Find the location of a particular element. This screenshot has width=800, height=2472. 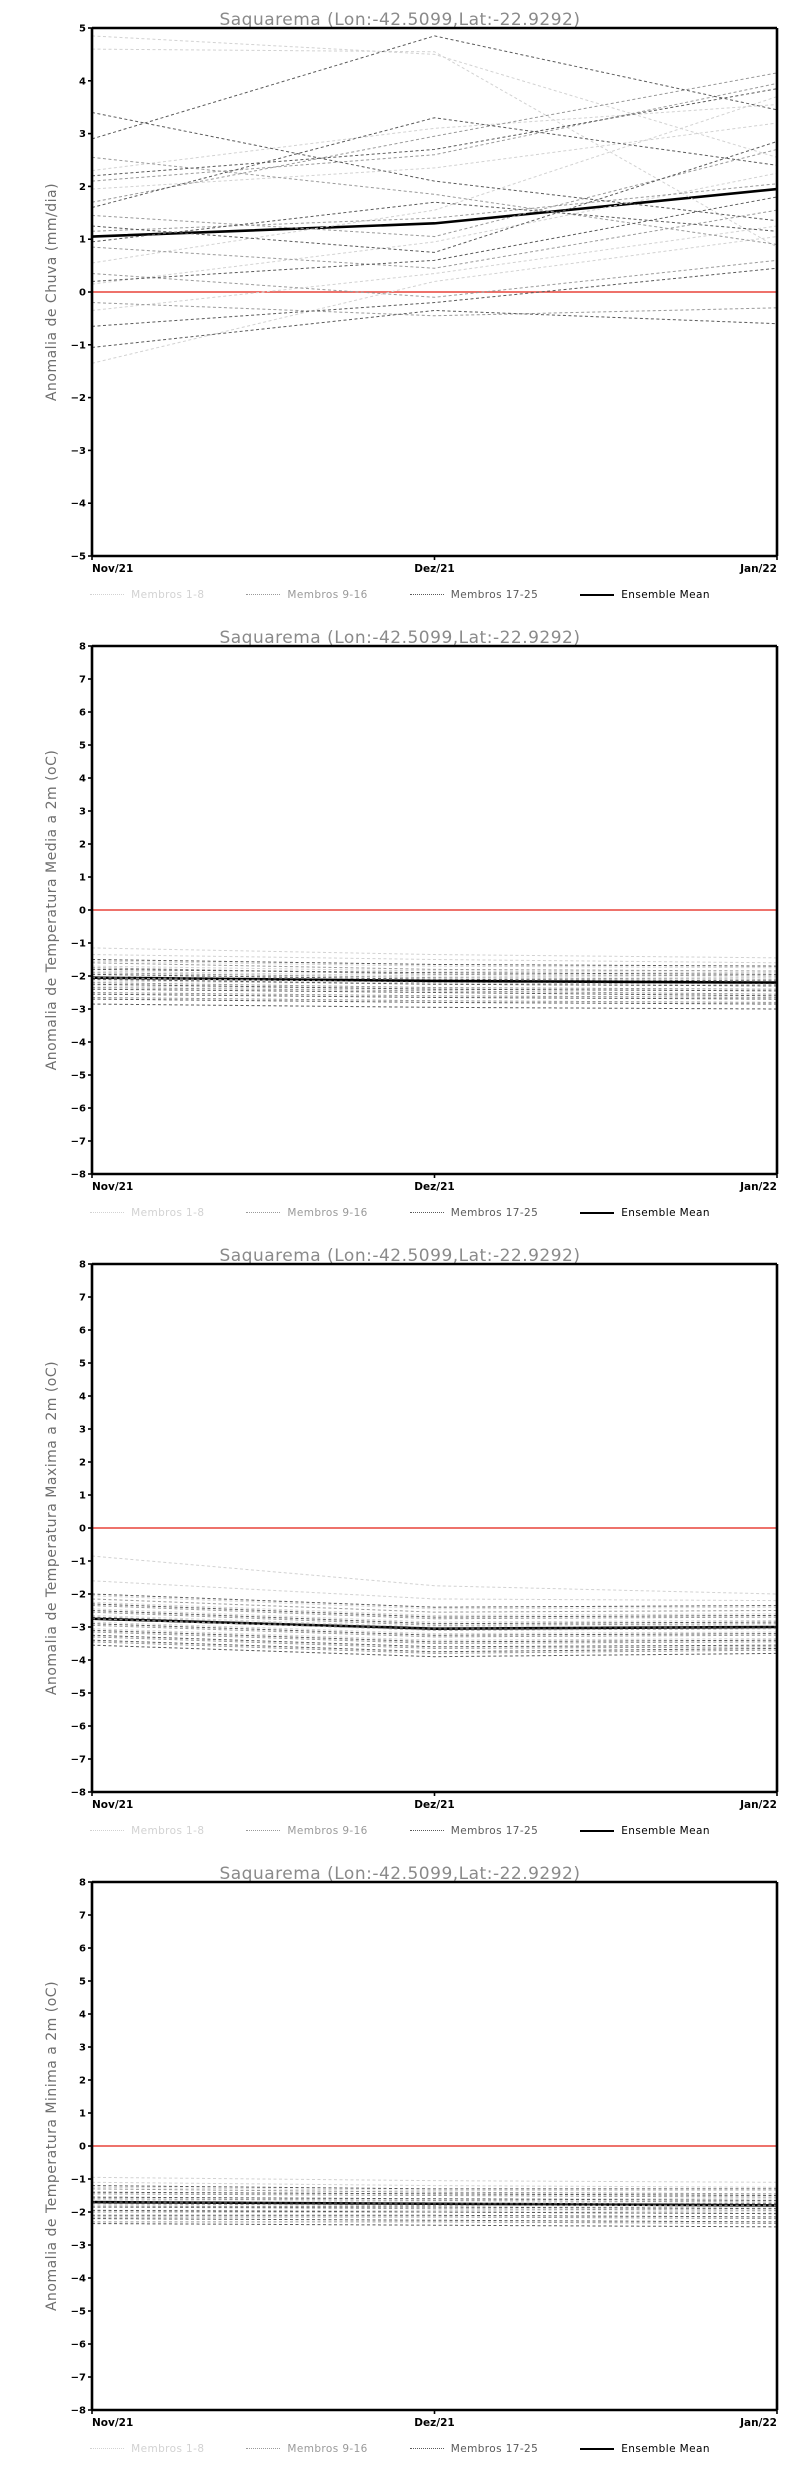

y-tick-label: −8 is located at coordinates (78, 1175).